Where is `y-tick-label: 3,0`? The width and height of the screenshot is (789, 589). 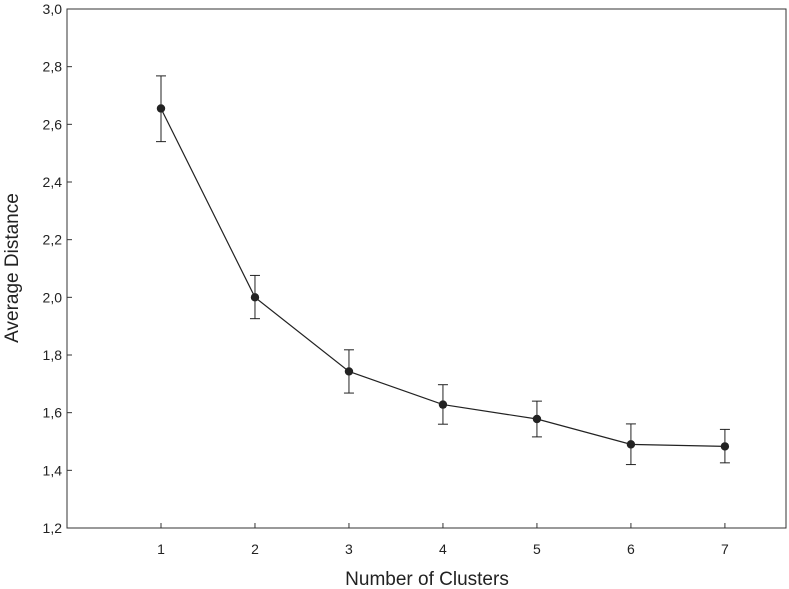 y-tick-label: 3,0 is located at coordinates (53, 9).